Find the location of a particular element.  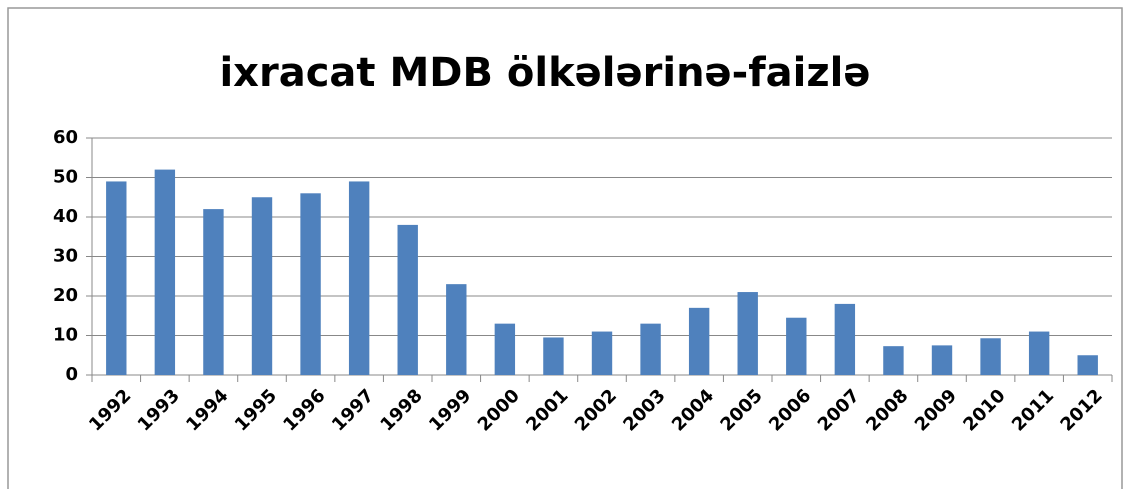

y-tick-label: 40 is located at coordinates (65, 216).